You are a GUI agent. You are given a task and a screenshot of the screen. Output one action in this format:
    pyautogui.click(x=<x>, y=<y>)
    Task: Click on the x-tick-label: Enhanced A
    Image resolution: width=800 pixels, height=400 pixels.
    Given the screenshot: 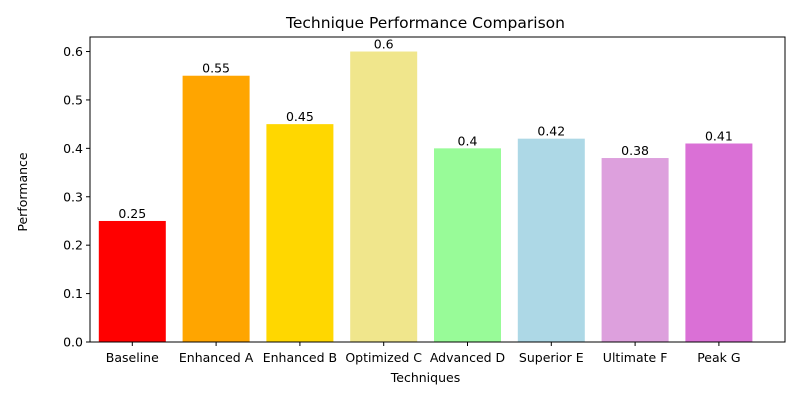 What is the action you would take?
    pyautogui.click(x=216, y=357)
    